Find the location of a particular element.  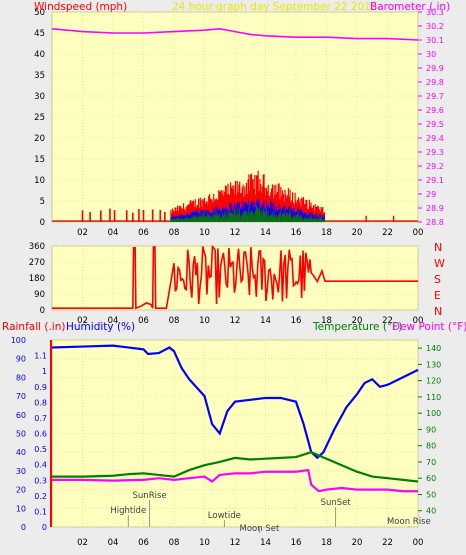

temperature-tick-label: 40 is located at coordinates (431, 511).